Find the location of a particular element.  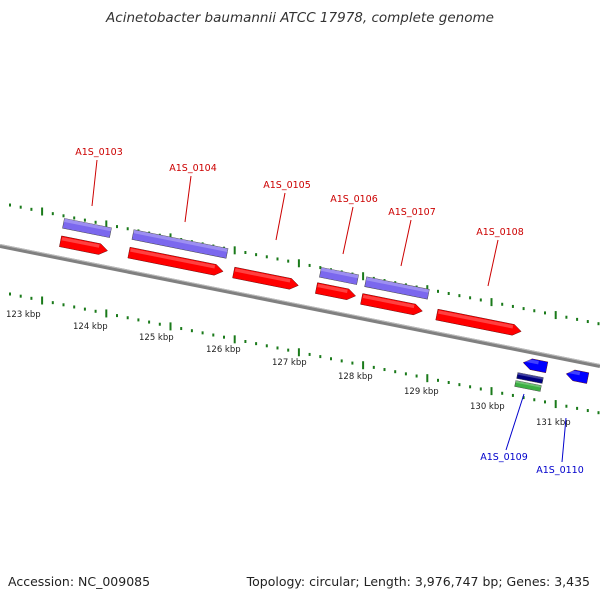

gene-label: A1S_0106 is located at coordinates (354, 199).